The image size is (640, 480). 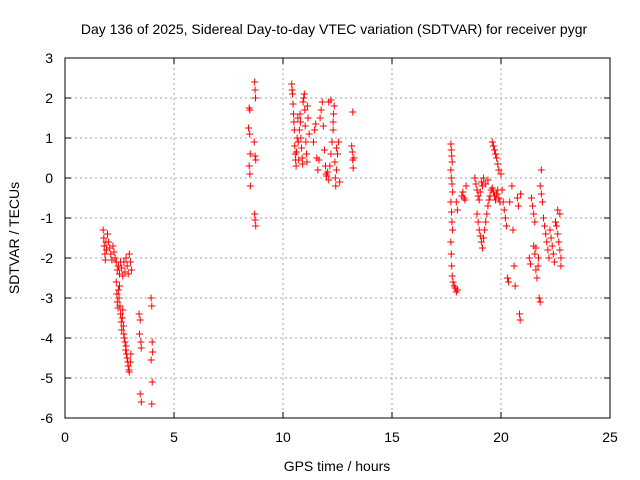 I want to click on x-tick-label: 5, so click(x=174, y=437).